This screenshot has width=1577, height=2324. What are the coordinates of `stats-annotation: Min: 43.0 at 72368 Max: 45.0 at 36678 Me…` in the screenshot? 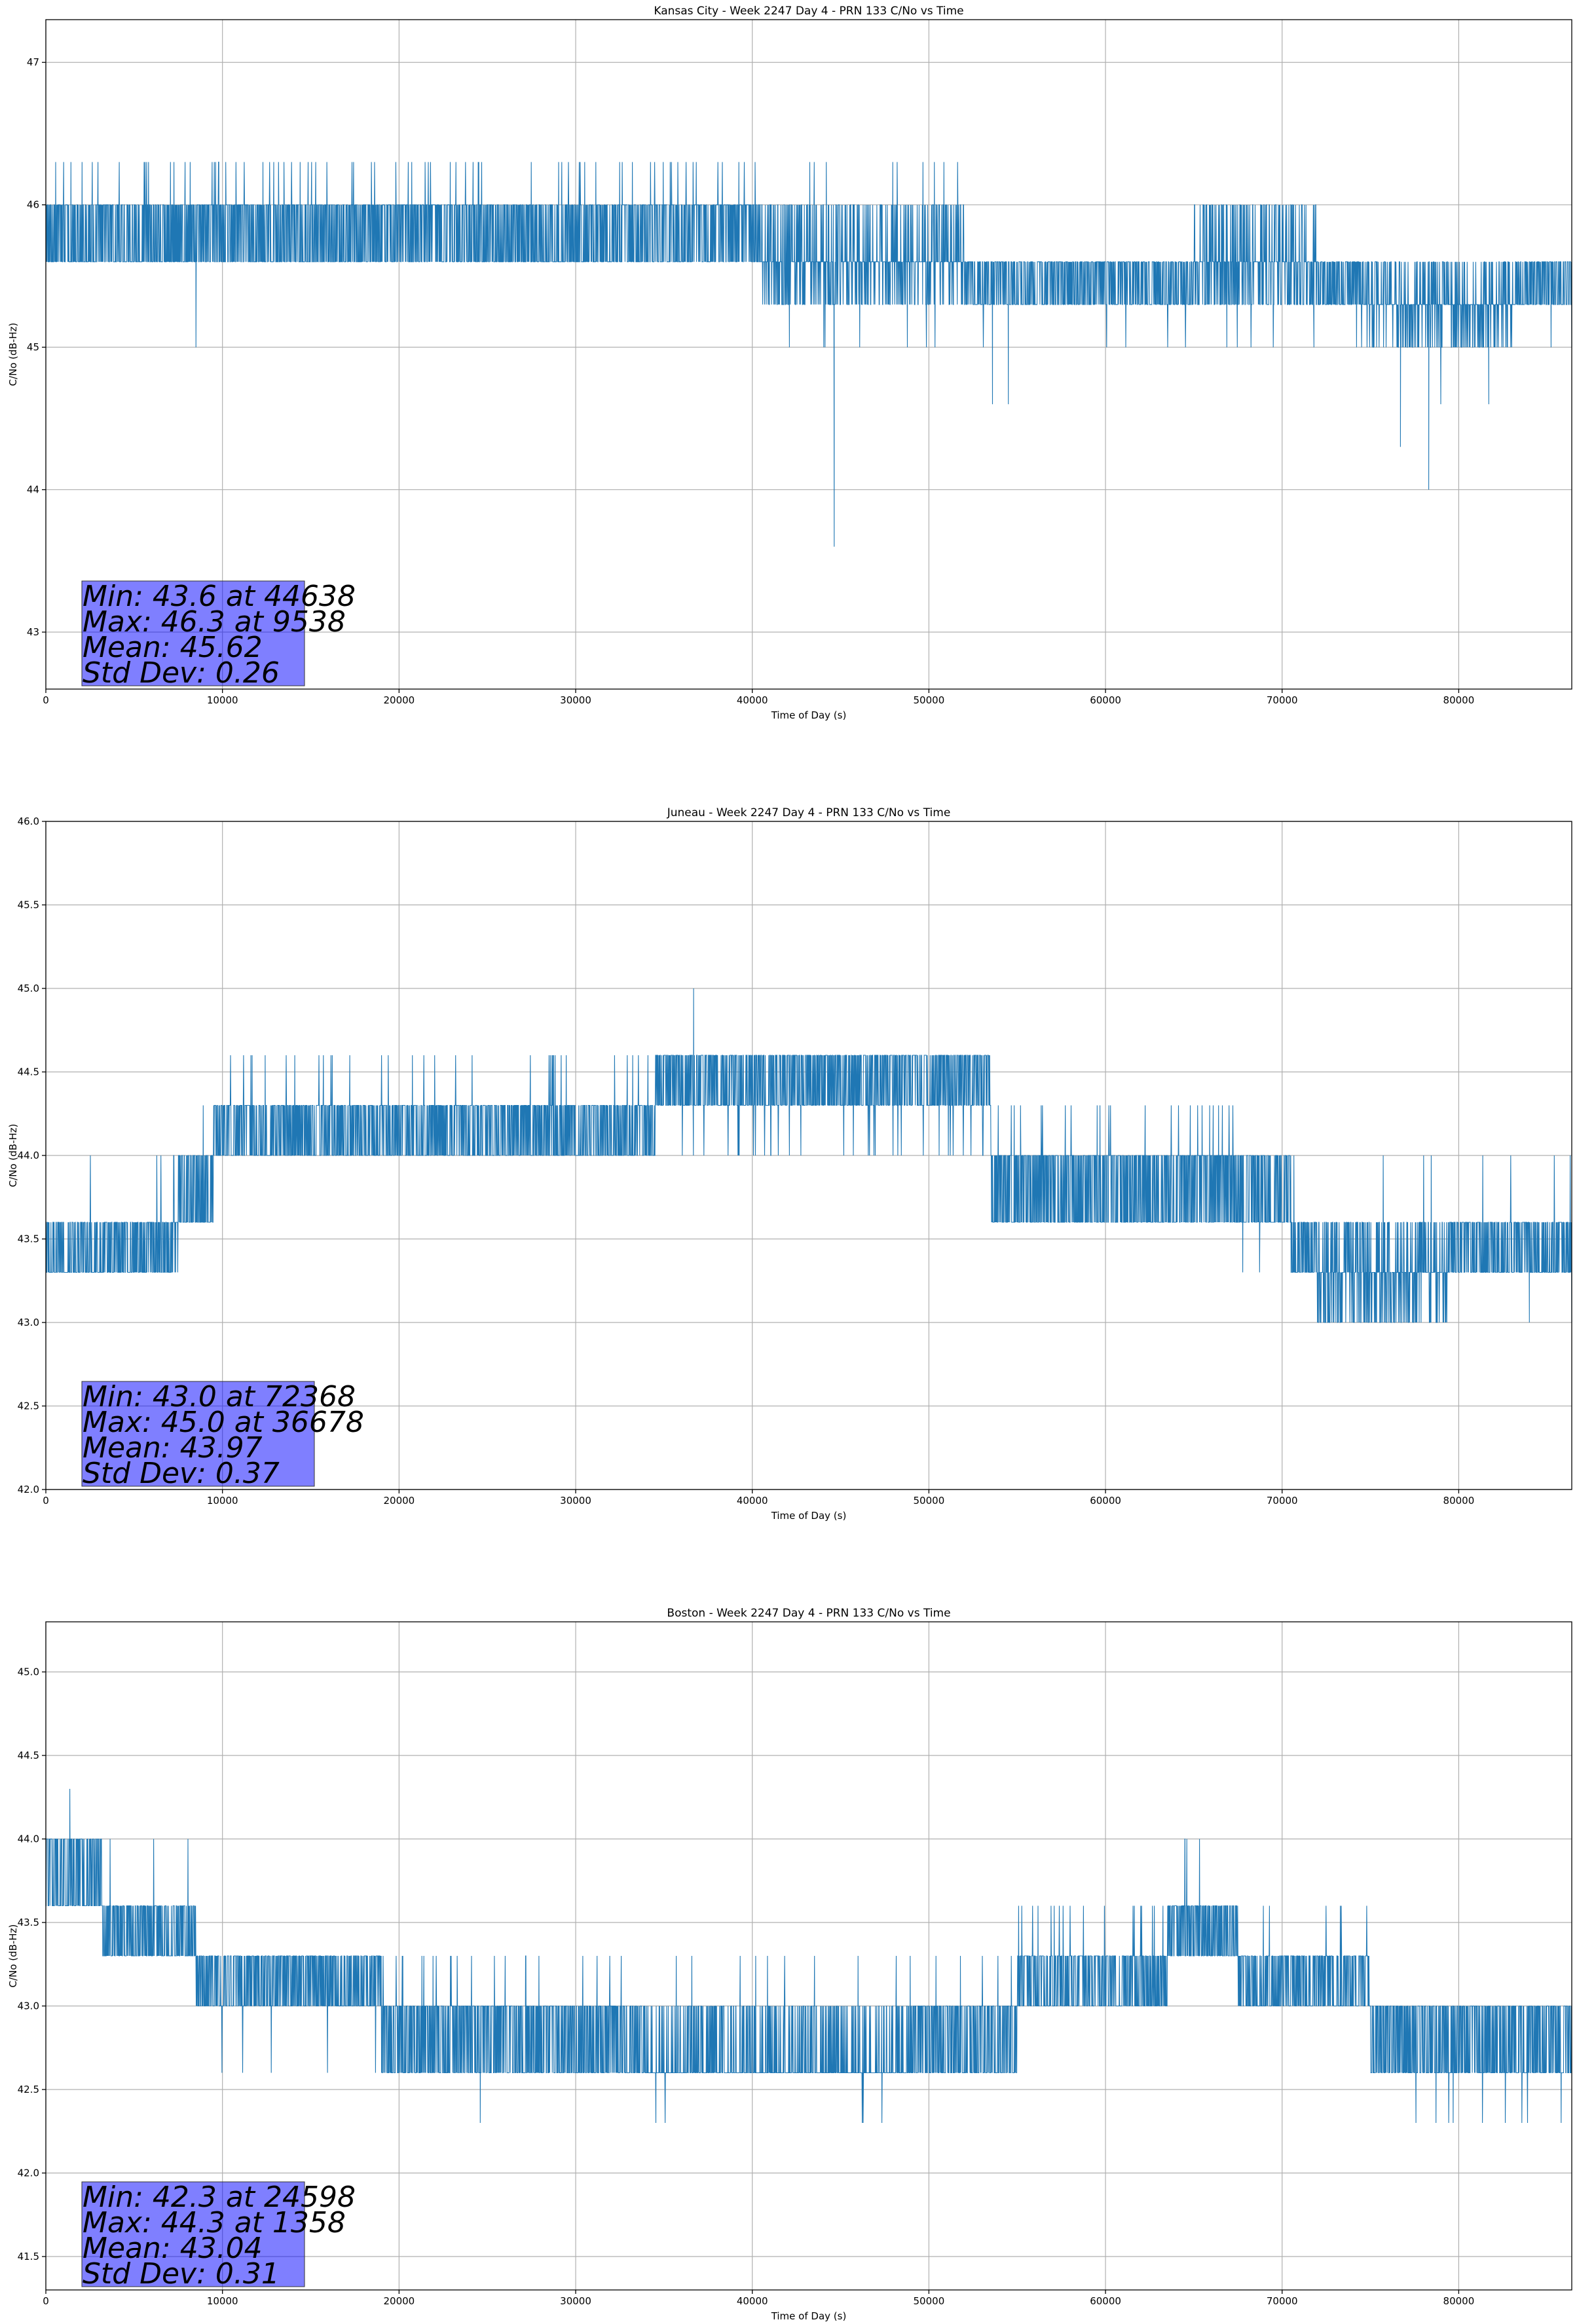 It's located at (222, 1435).